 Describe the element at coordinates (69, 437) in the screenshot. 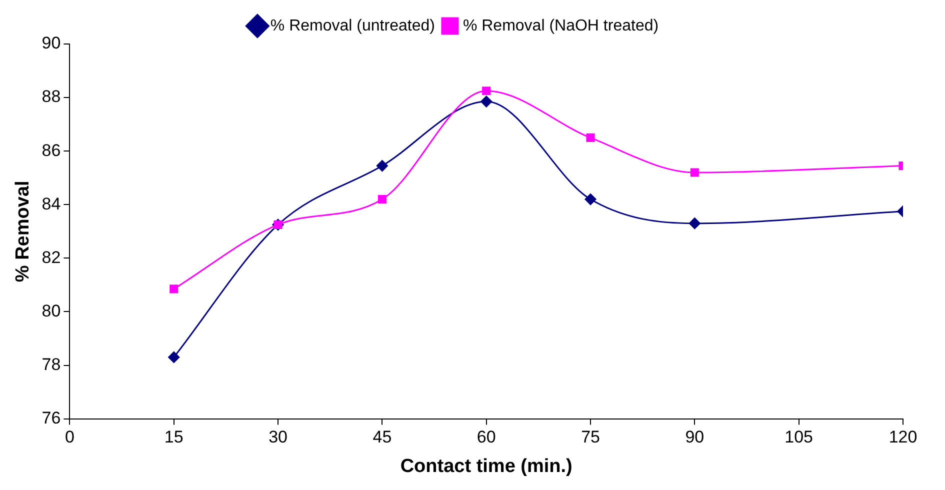

I see `x-tick-label: 0` at that location.